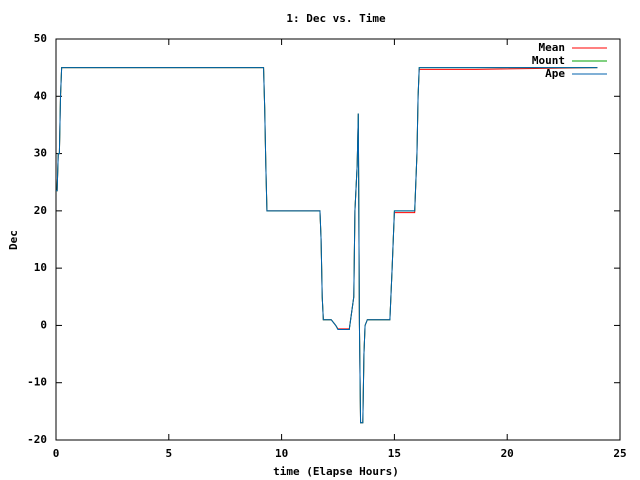 Image resolution: width=640 pixels, height=480 pixels. What do you see at coordinates (37, 439) in the screenshot?
I see `y-tick-label: -20` at bounding box center [37, 439].